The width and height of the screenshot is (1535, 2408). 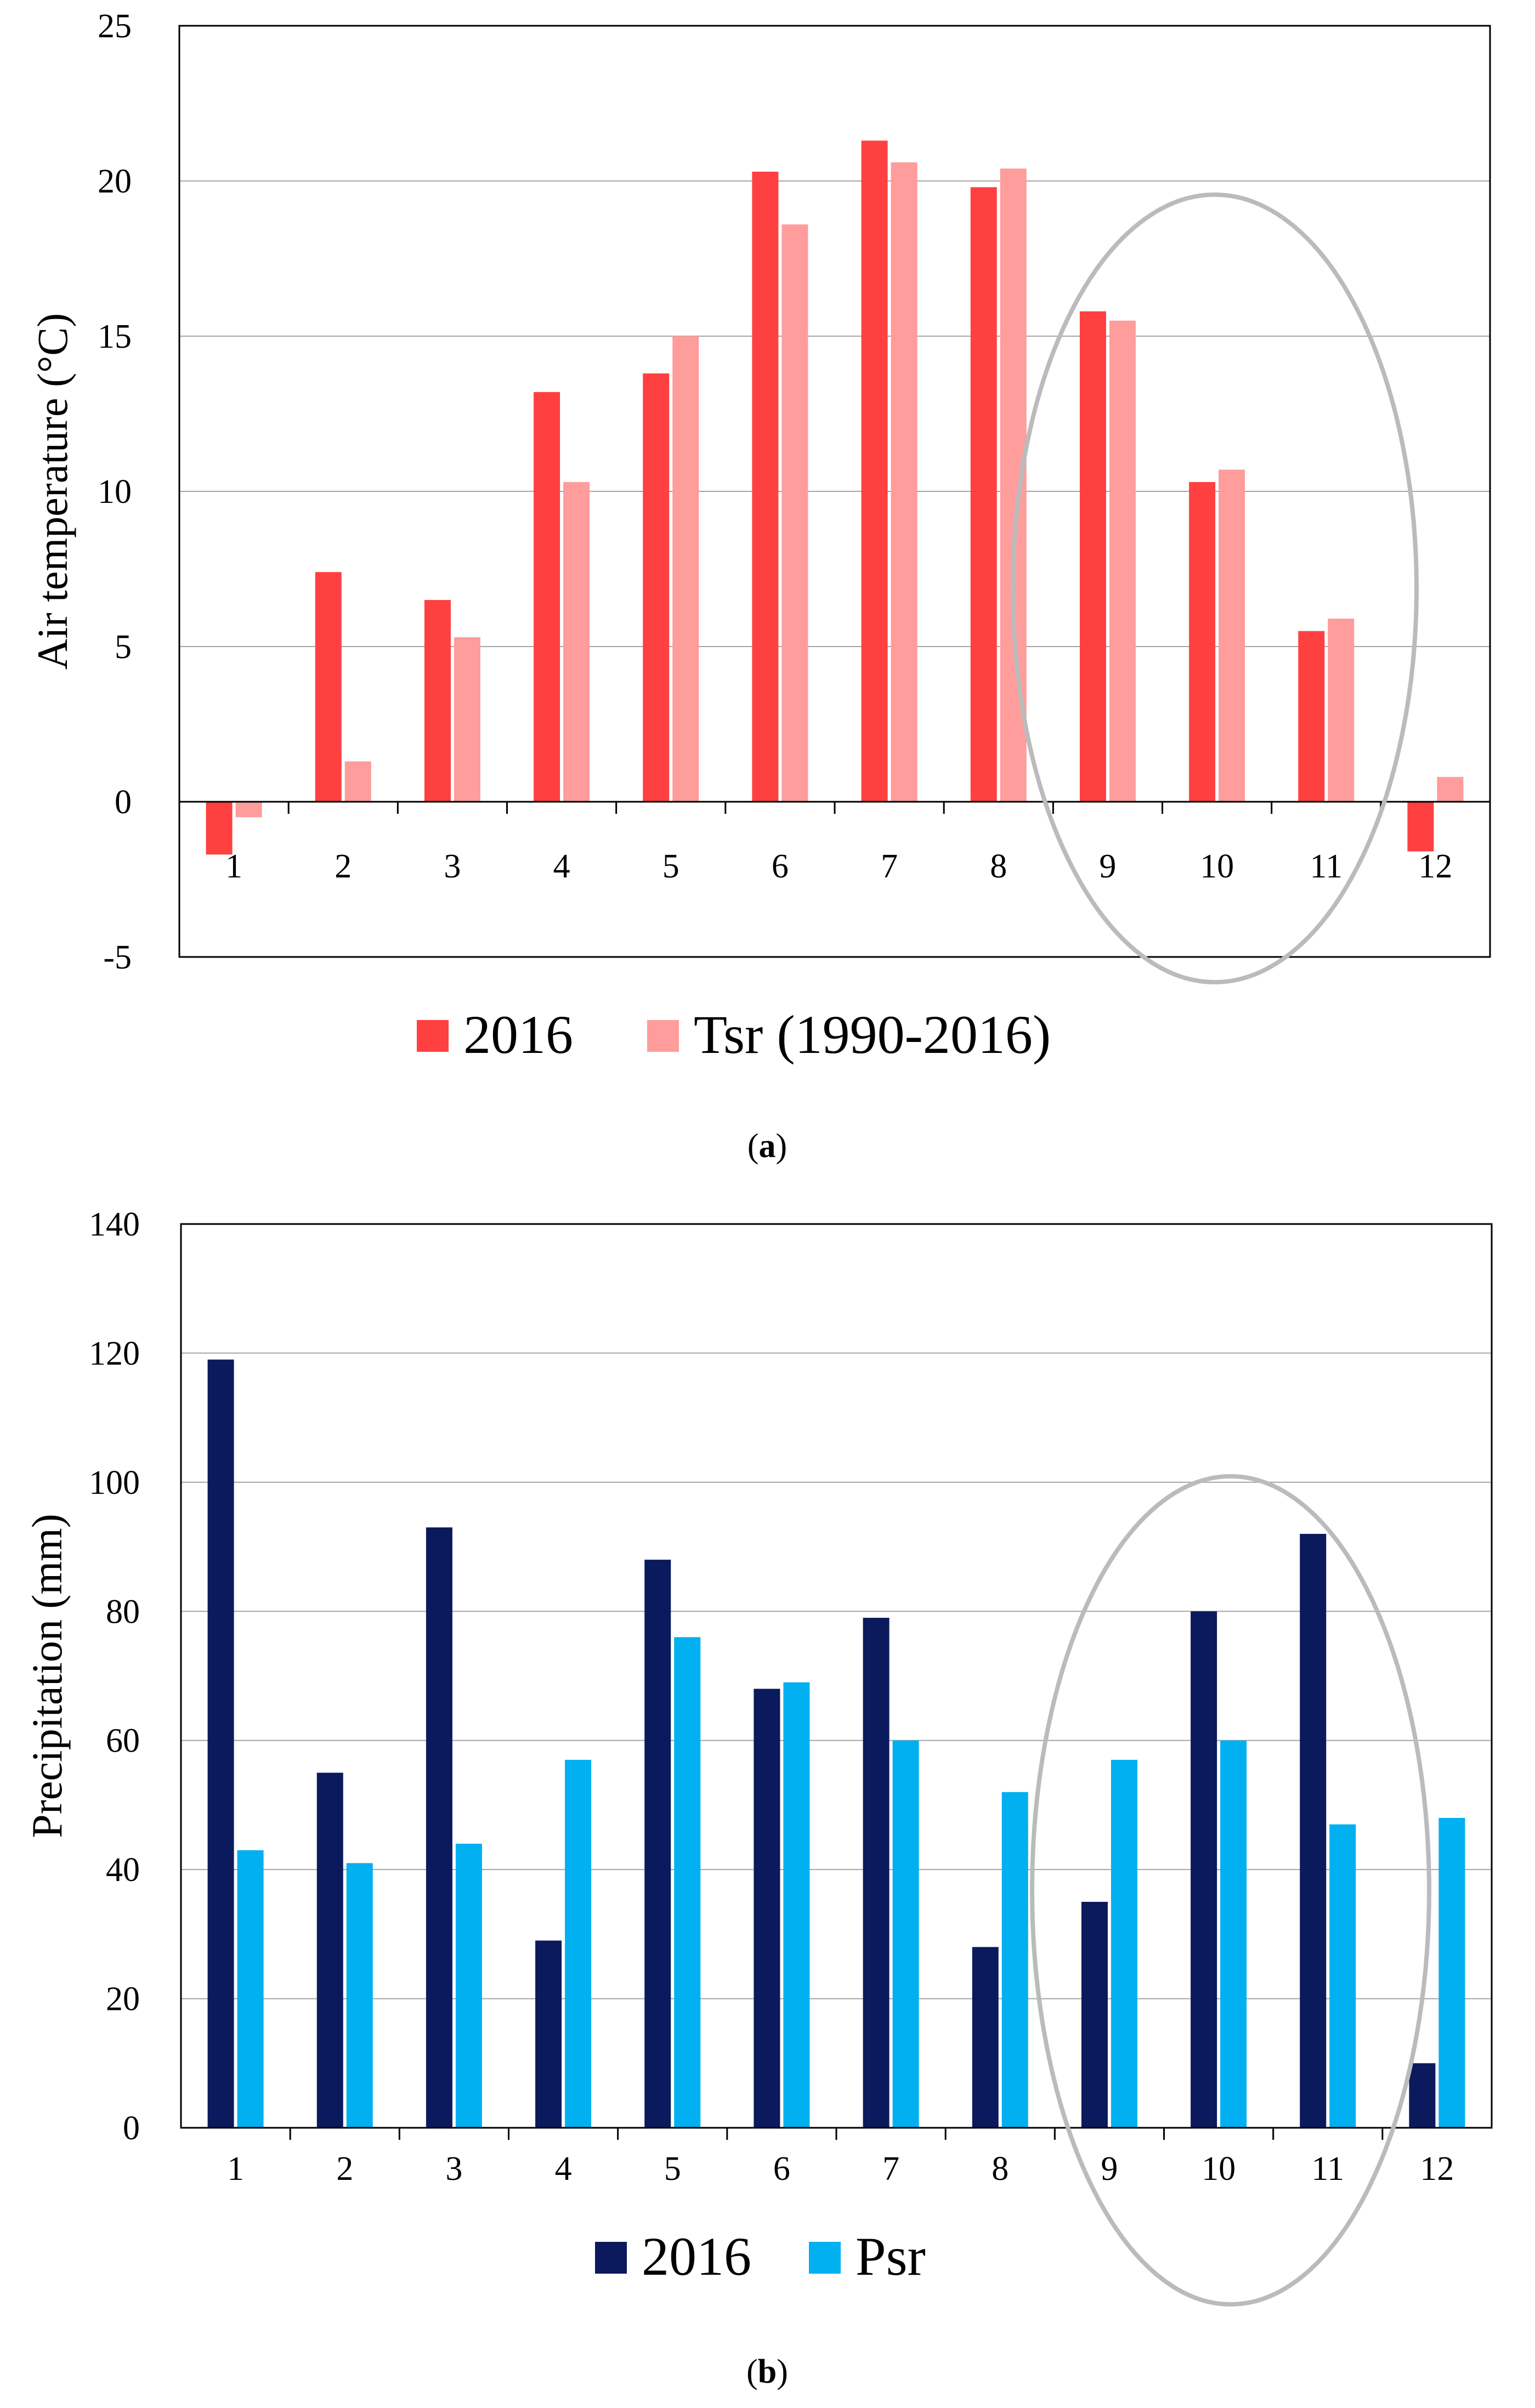 What do you see at coordinates (123, 802) in the screenshot?
I see `y-tick-label-a: 0` at bounding box center [123, 802].